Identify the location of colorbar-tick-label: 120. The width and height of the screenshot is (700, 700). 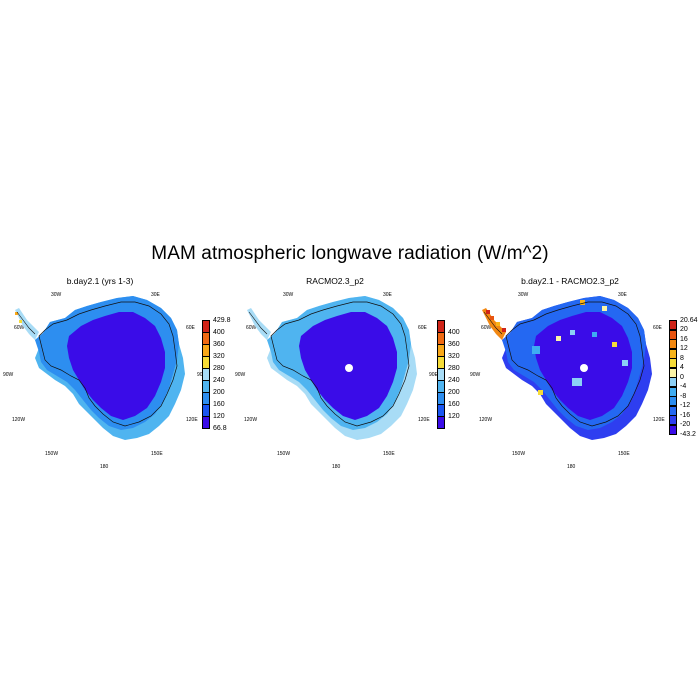
(454, 416).